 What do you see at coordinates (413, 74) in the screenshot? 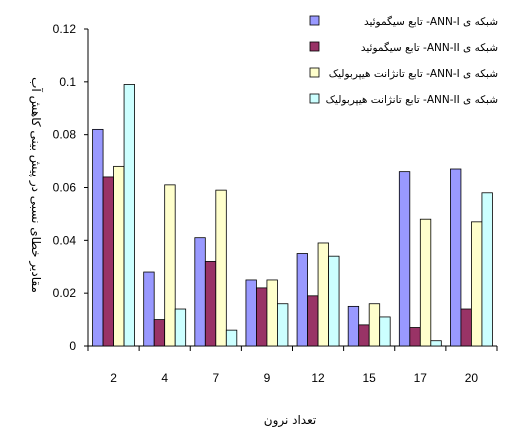
I see `legend-label: شبکه ی ANN-I- تابع تانژانت هیپربولیک` at bounding box center [413, 74].